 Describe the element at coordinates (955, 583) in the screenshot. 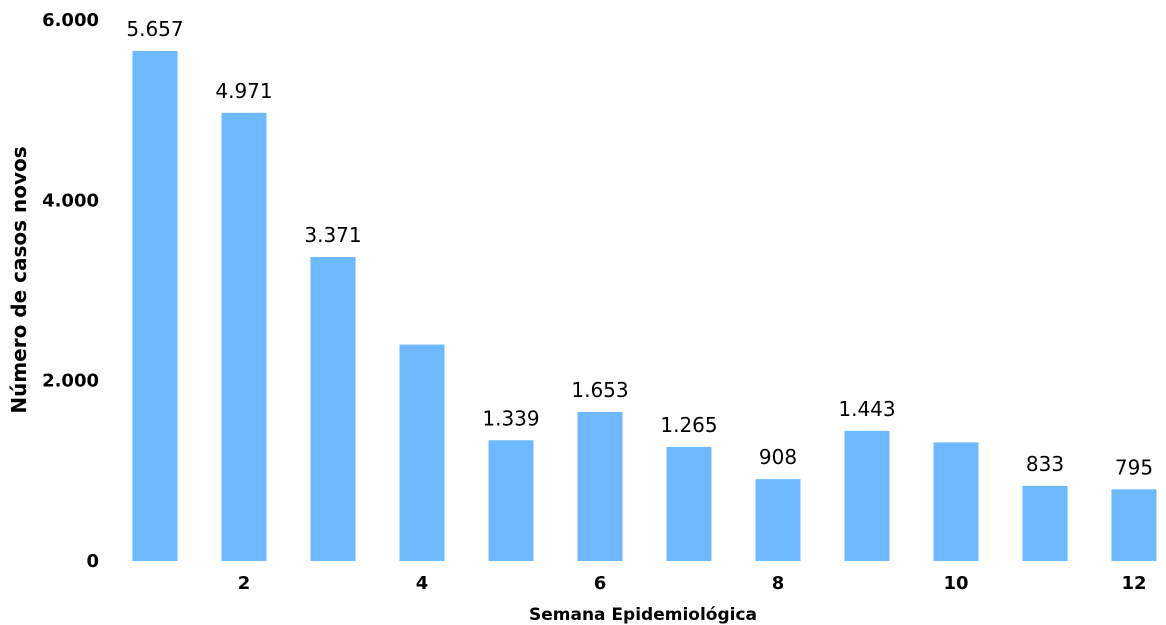

I see `x-tick-label: 10` at that location.